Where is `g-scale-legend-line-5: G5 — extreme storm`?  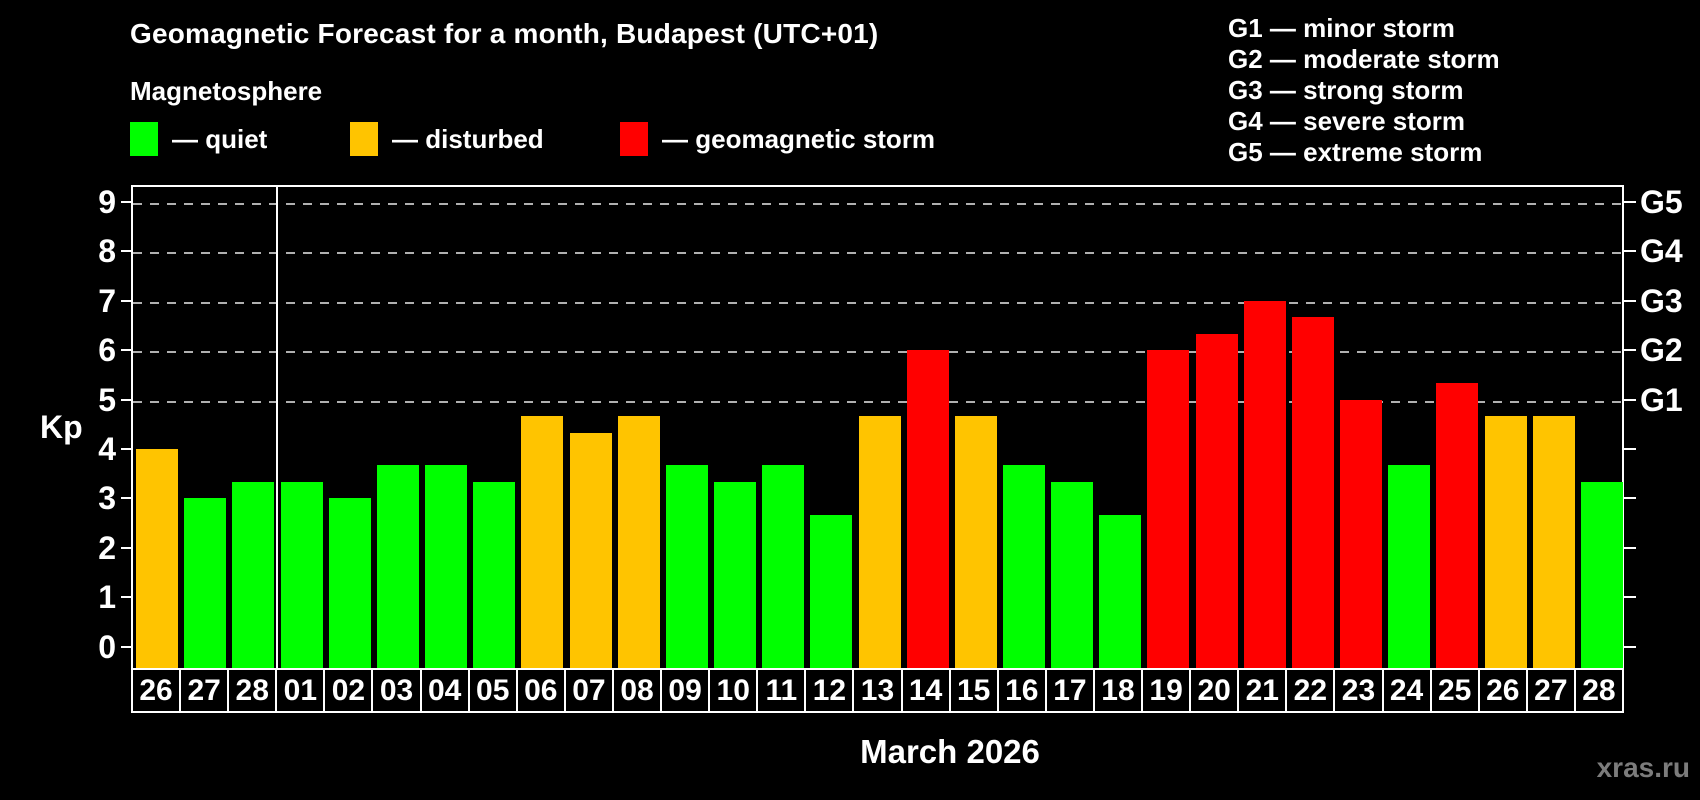 g-scale-legend-line-5: G5 — extreme storm is located at coordinates (1355, 152).